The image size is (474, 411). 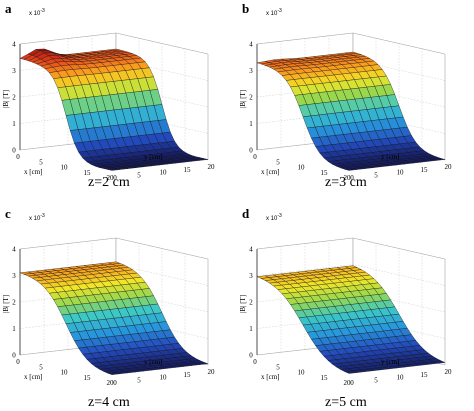 What do you see at coordinates (8, 213) in the screenshot?
I see `panel-label: c` at bounding box center [8, 213].